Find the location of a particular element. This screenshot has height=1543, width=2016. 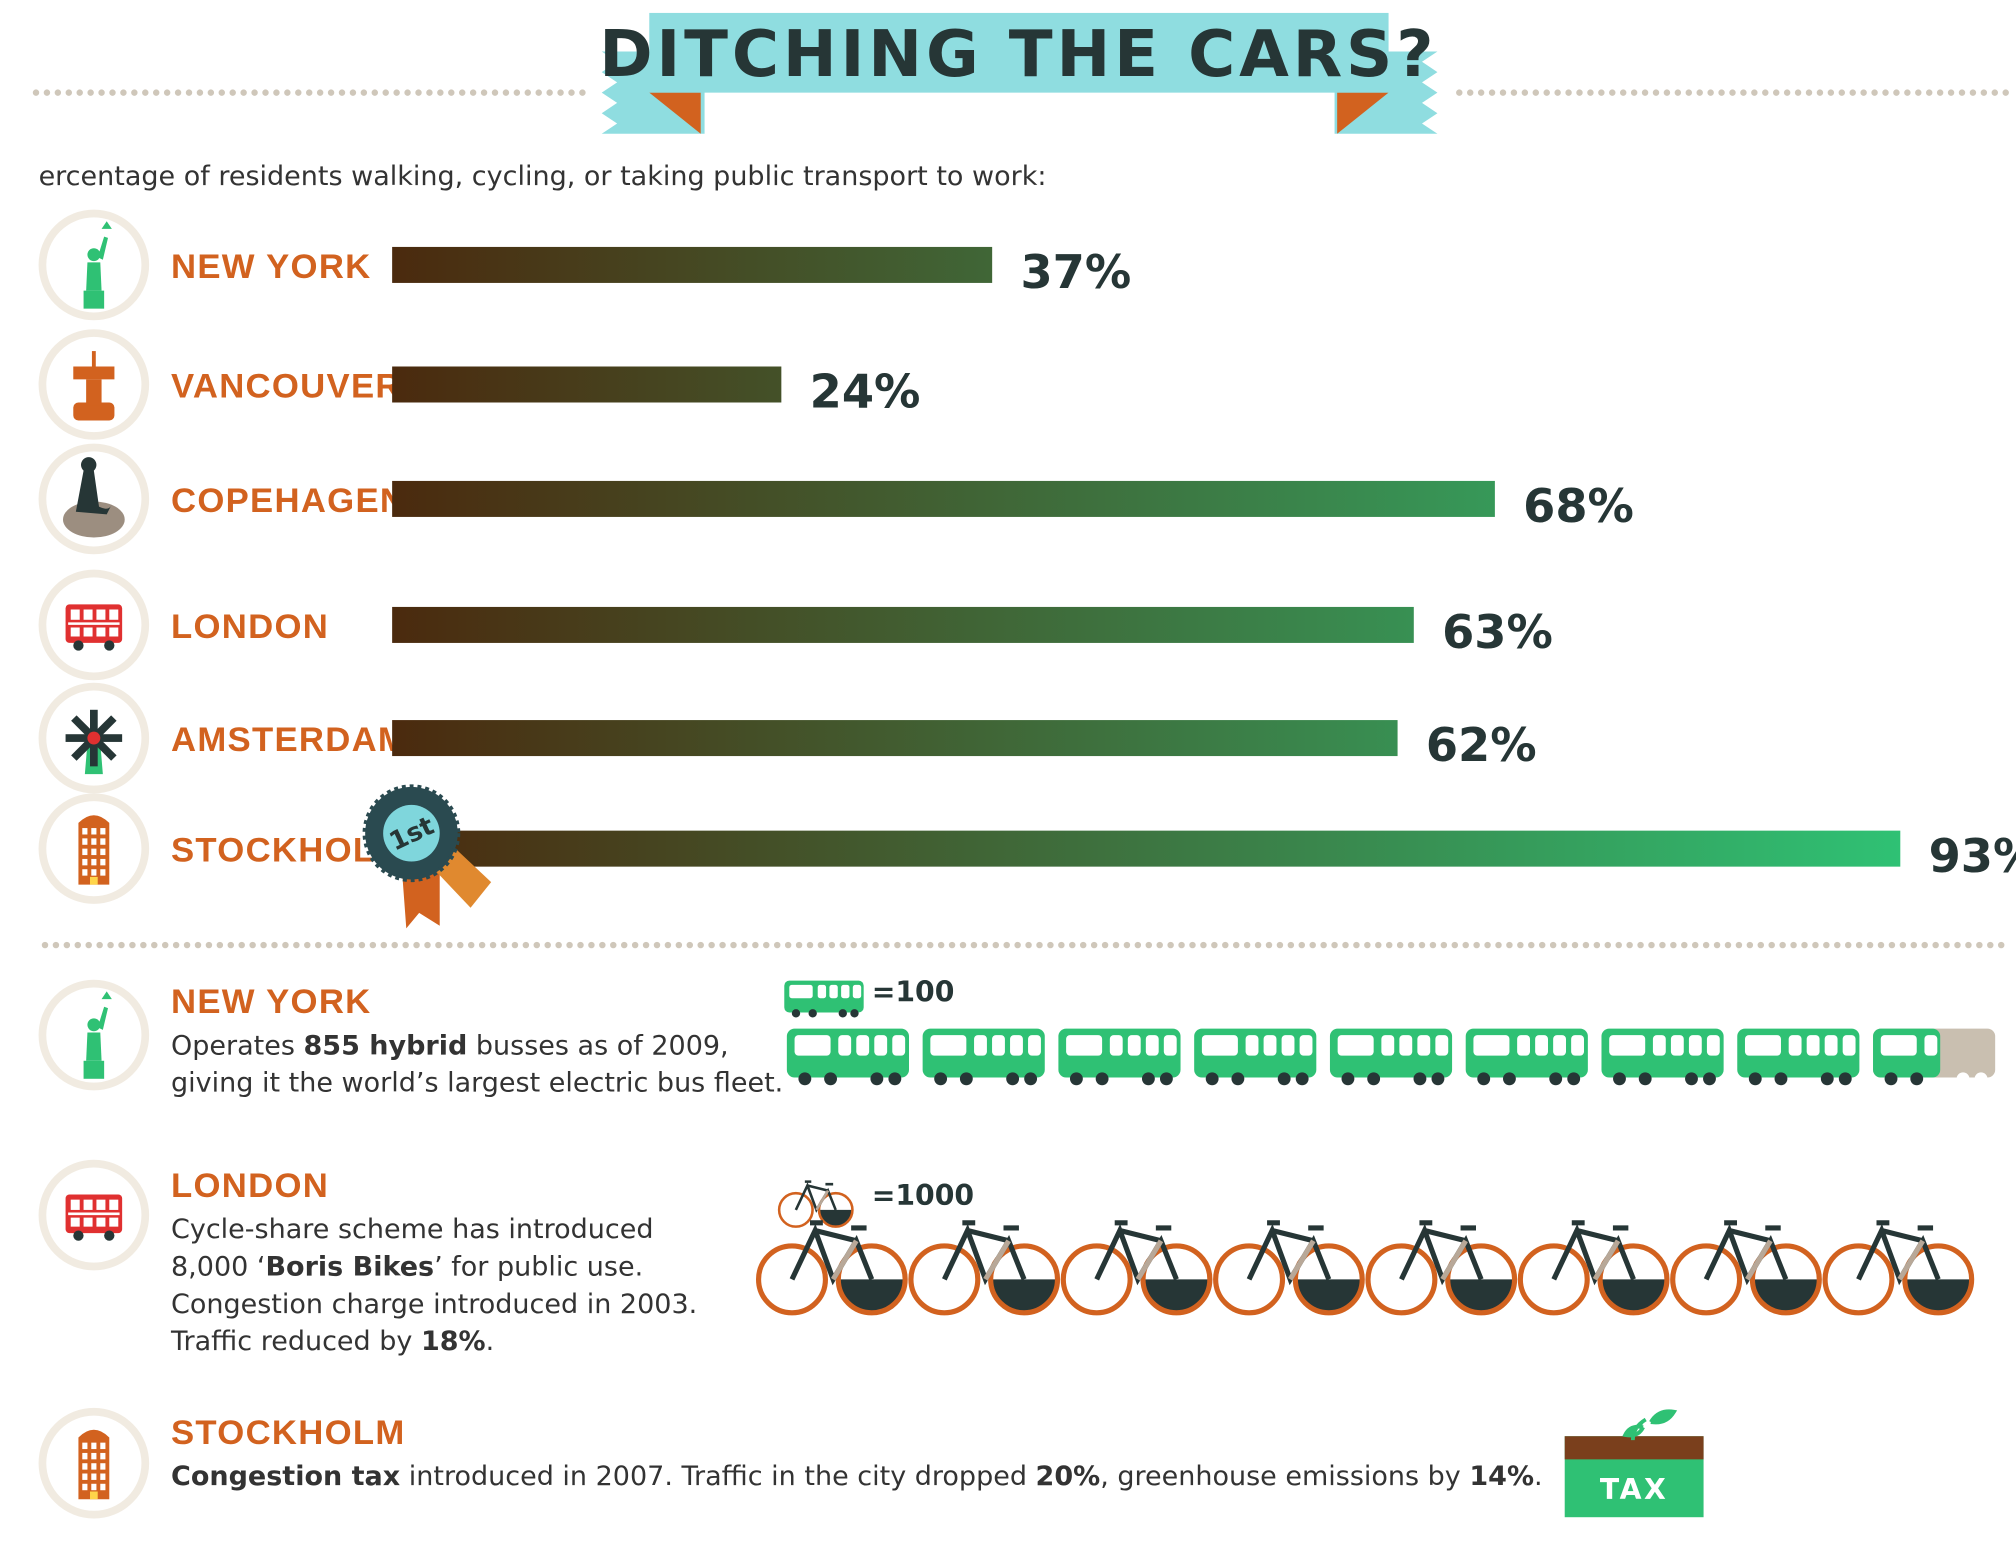

text-run: Congestion charge introduced in 2003. is located at coordinates (434, 1304).